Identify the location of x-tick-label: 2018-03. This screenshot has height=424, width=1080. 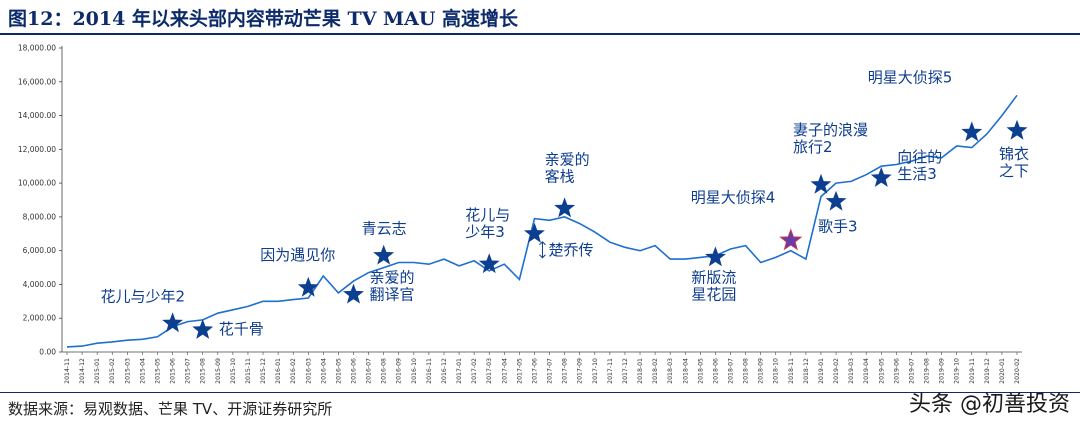
(670, 371).